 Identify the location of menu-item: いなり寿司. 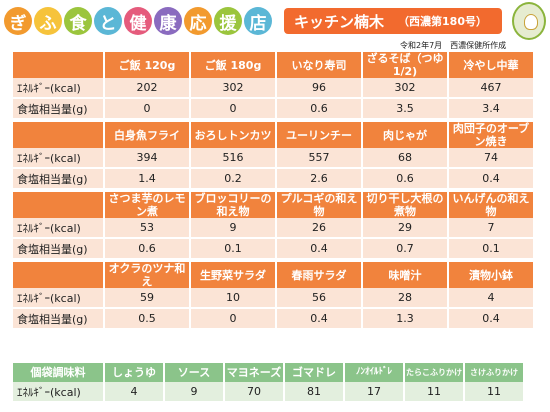
(319, 65).